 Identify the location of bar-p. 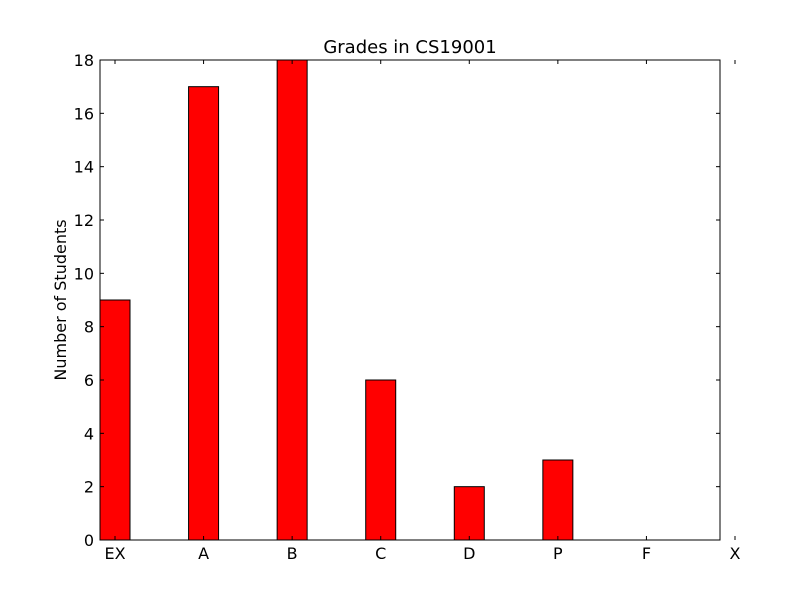
(558, 500).